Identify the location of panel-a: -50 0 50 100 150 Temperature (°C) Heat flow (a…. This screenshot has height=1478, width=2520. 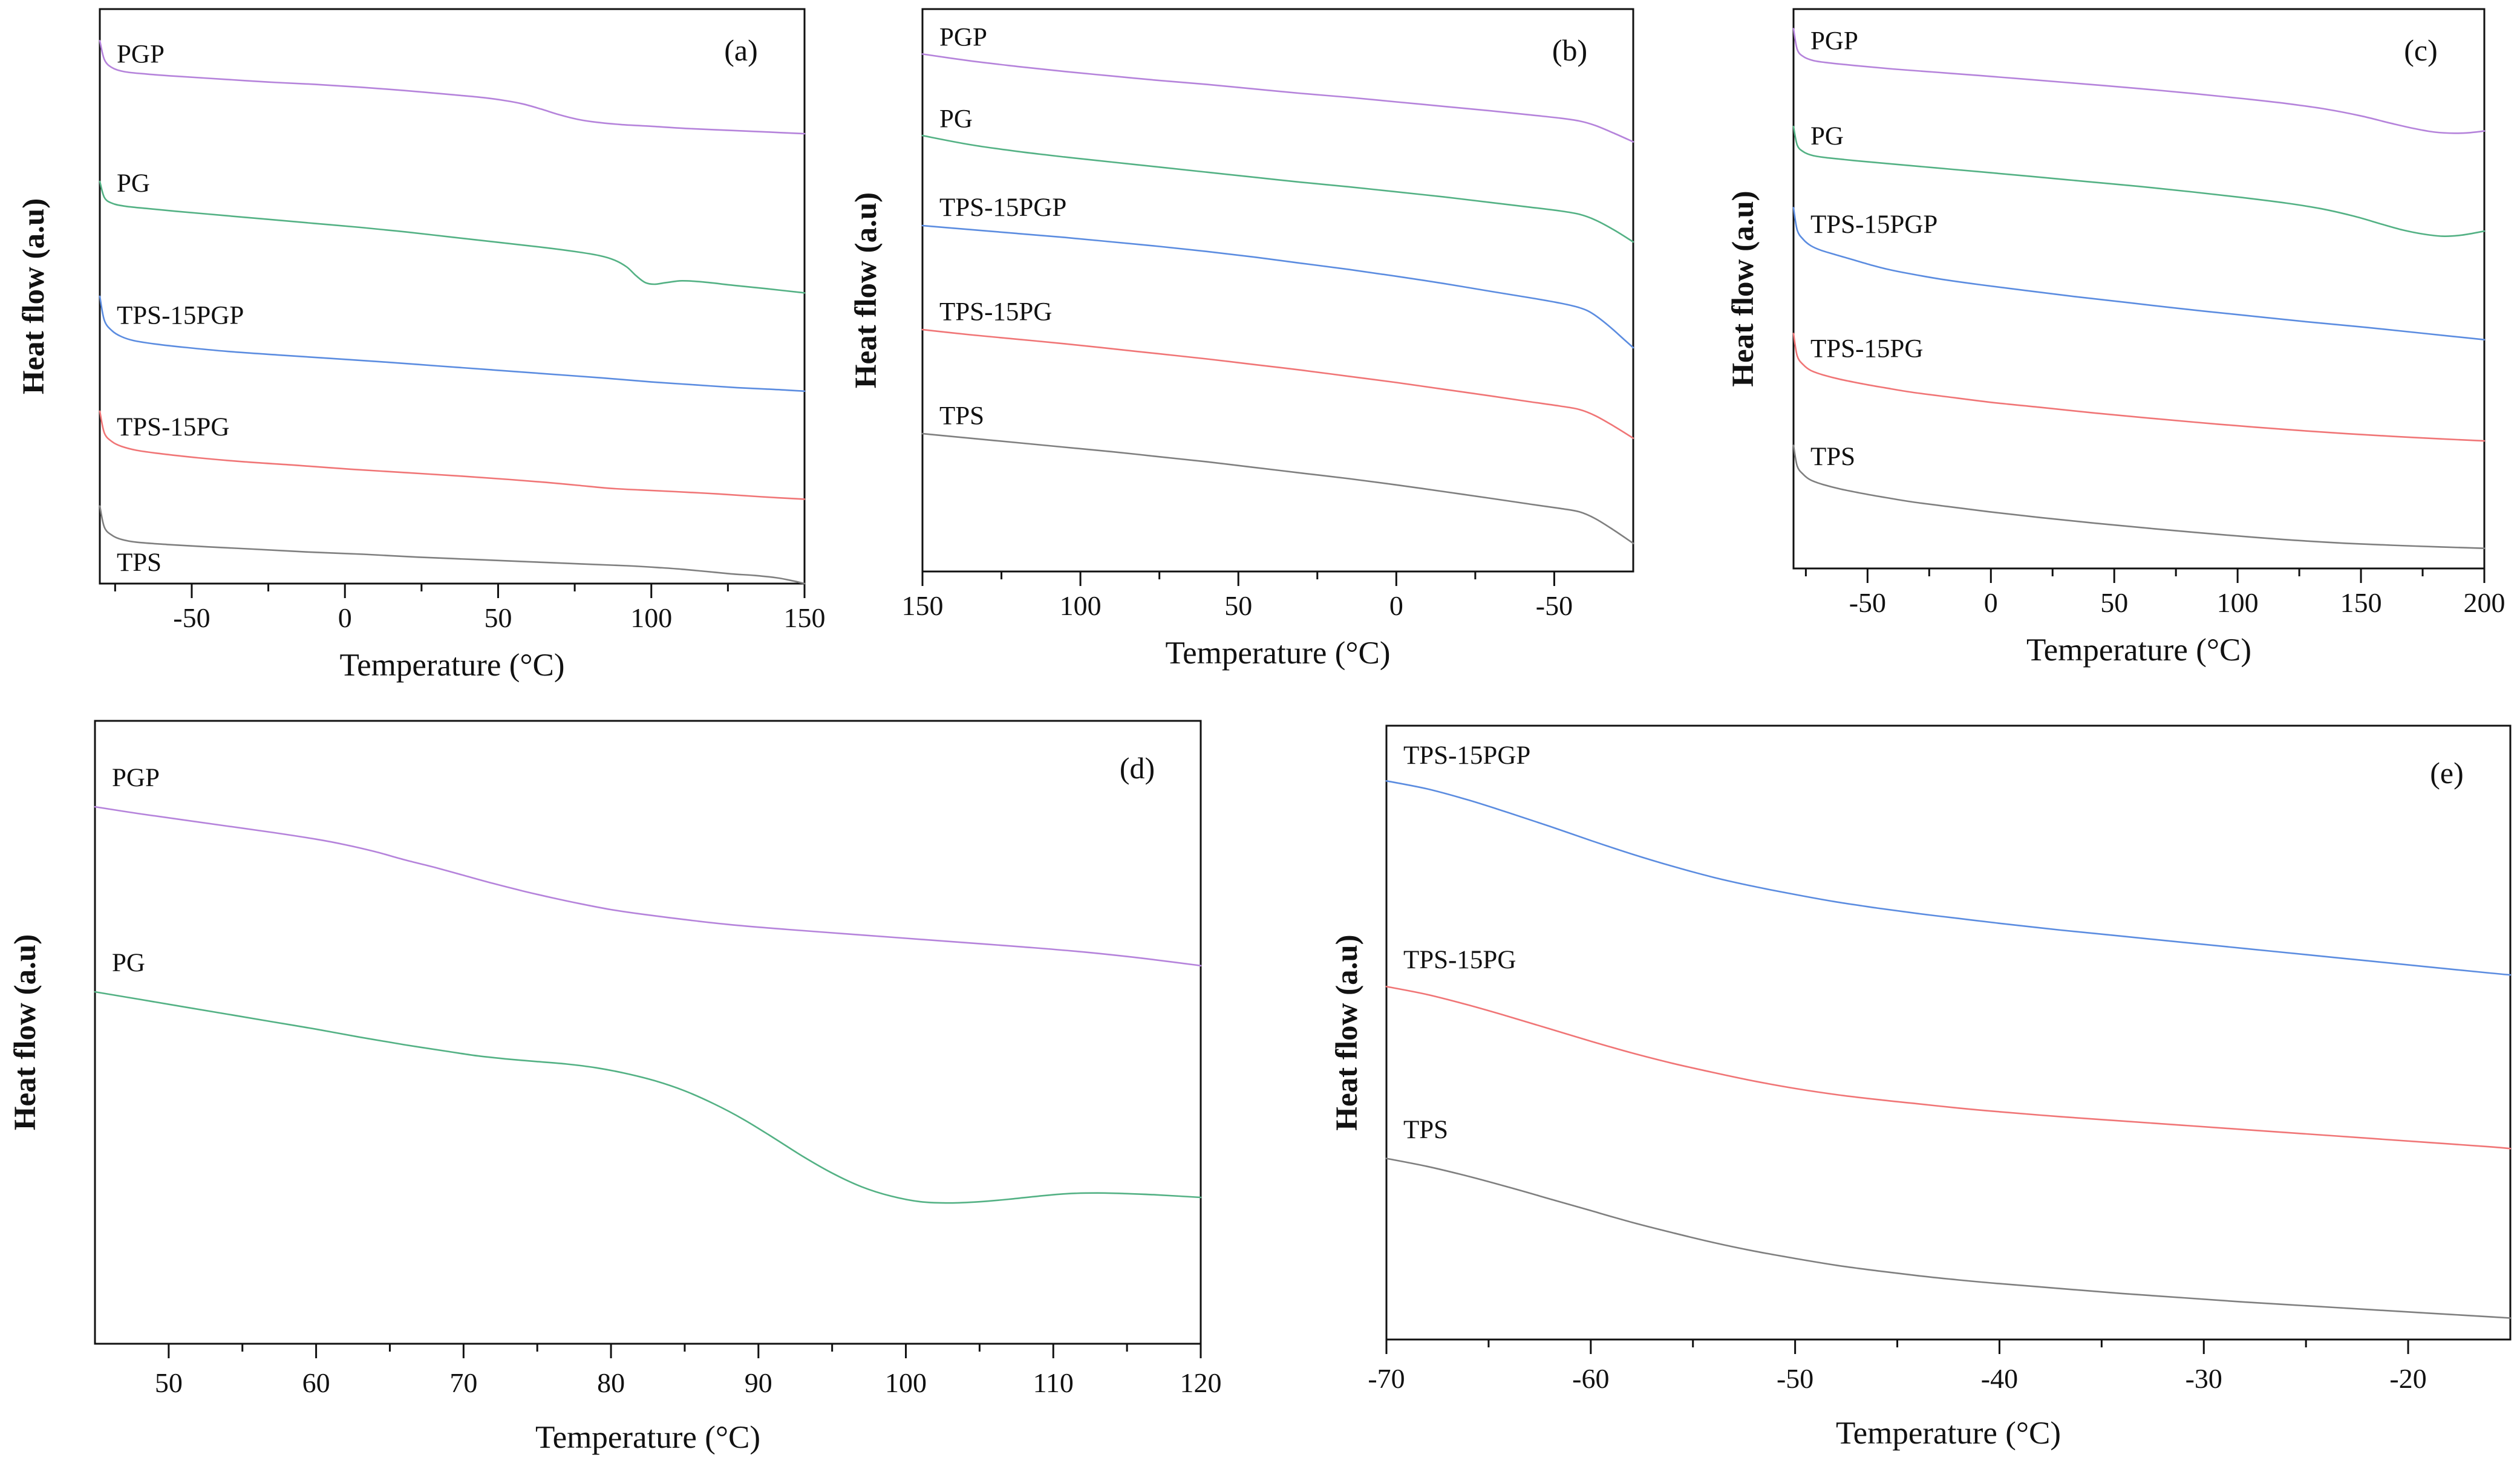
(421, 345).